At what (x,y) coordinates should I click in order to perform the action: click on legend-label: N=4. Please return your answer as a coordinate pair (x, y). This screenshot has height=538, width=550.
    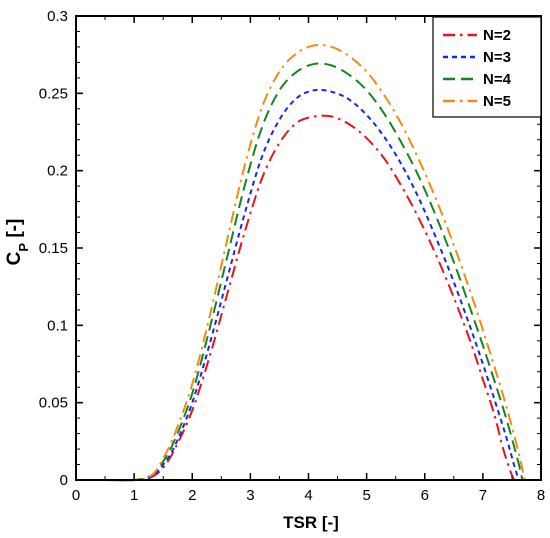
    Looking at the image, I should click on (497, 79).